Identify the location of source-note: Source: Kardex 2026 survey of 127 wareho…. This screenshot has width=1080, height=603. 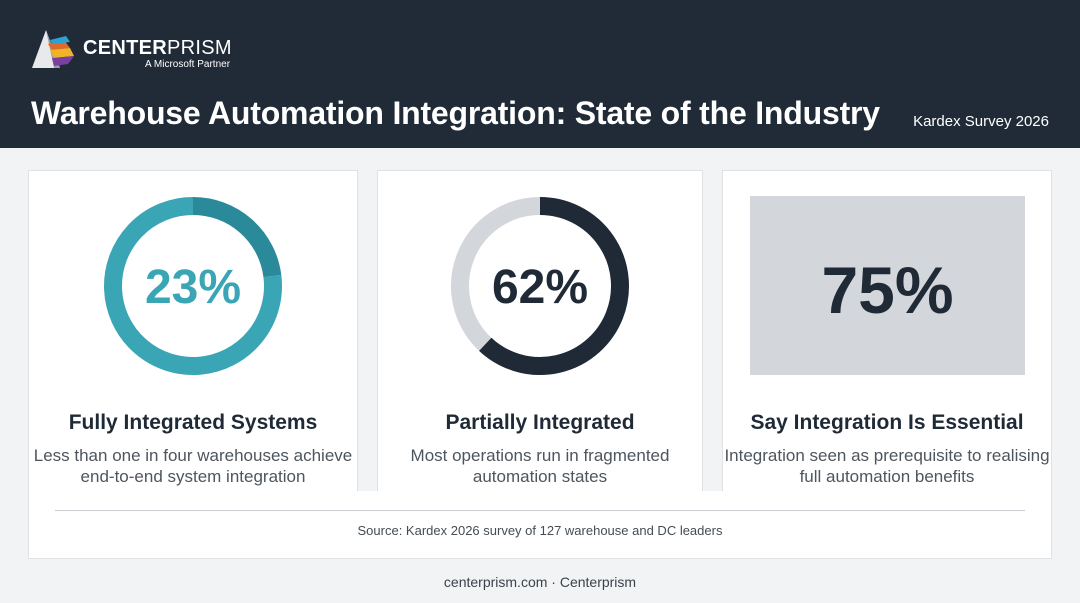
(540, 530).